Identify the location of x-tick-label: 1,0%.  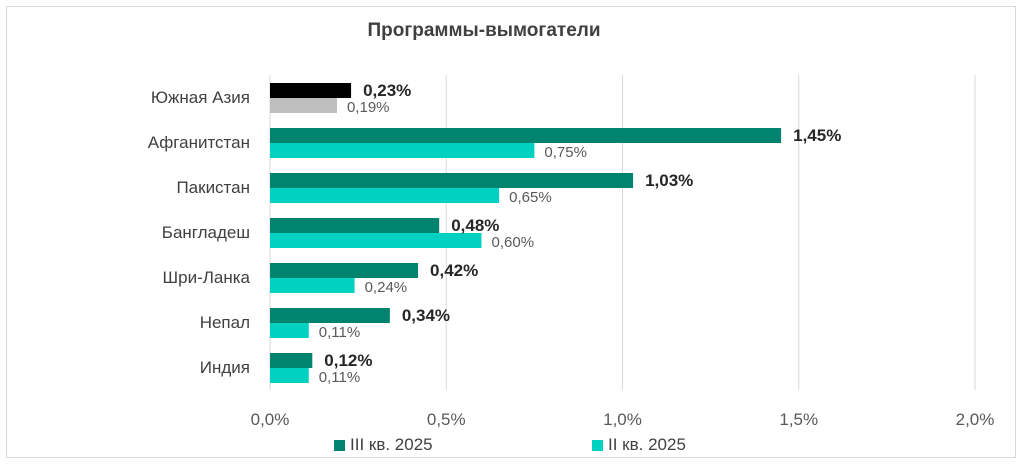
(622, 419).